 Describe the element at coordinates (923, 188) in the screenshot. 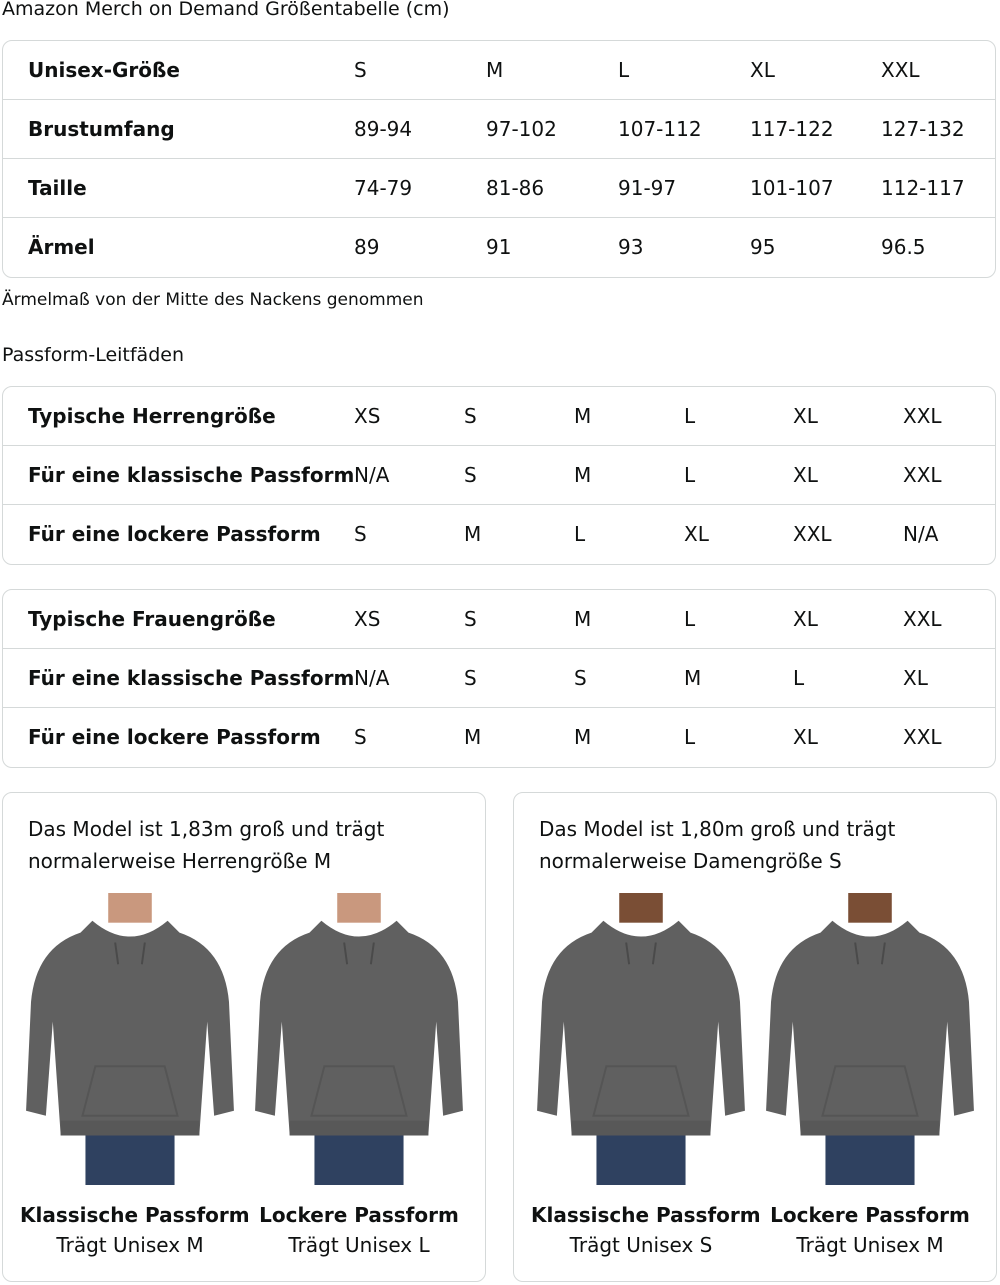

I see `table-cell: 112-117` at that location.